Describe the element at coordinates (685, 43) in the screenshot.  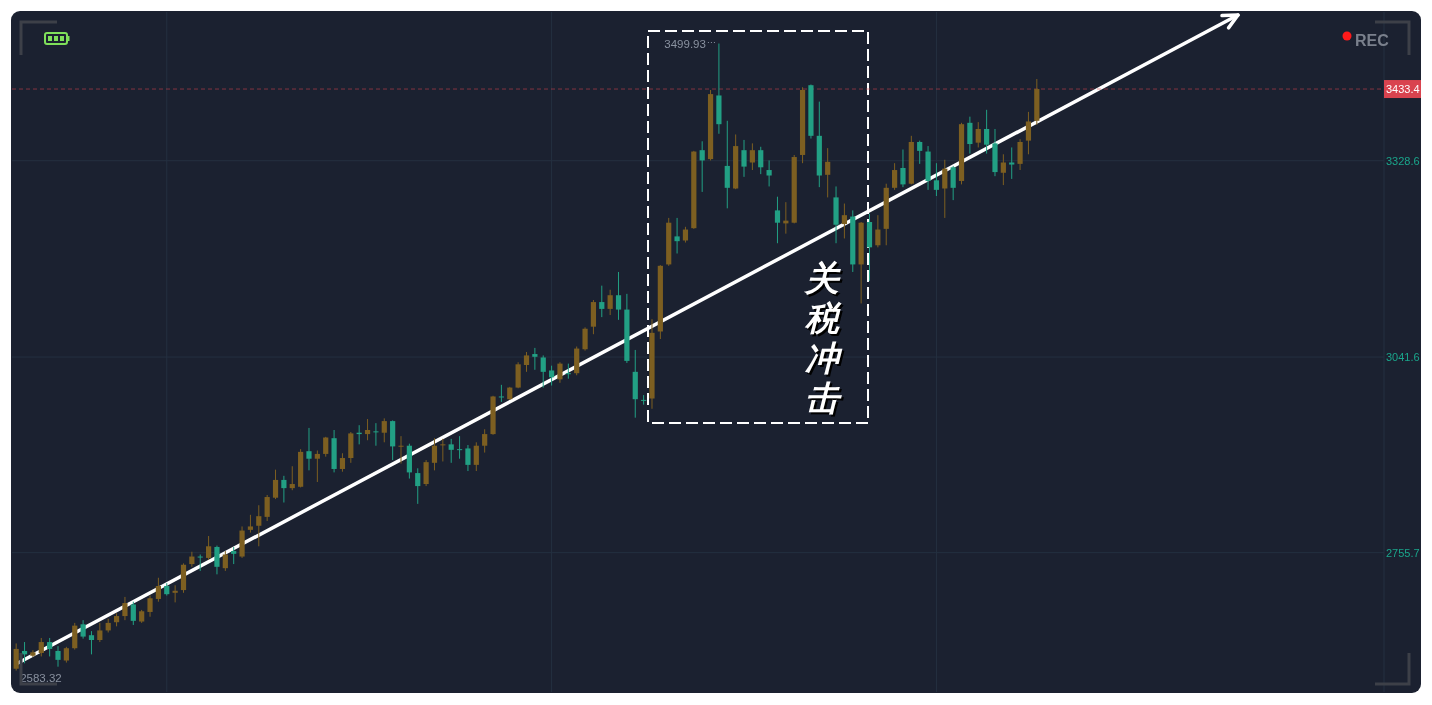
I see `annotation: 3499.93` at that location.